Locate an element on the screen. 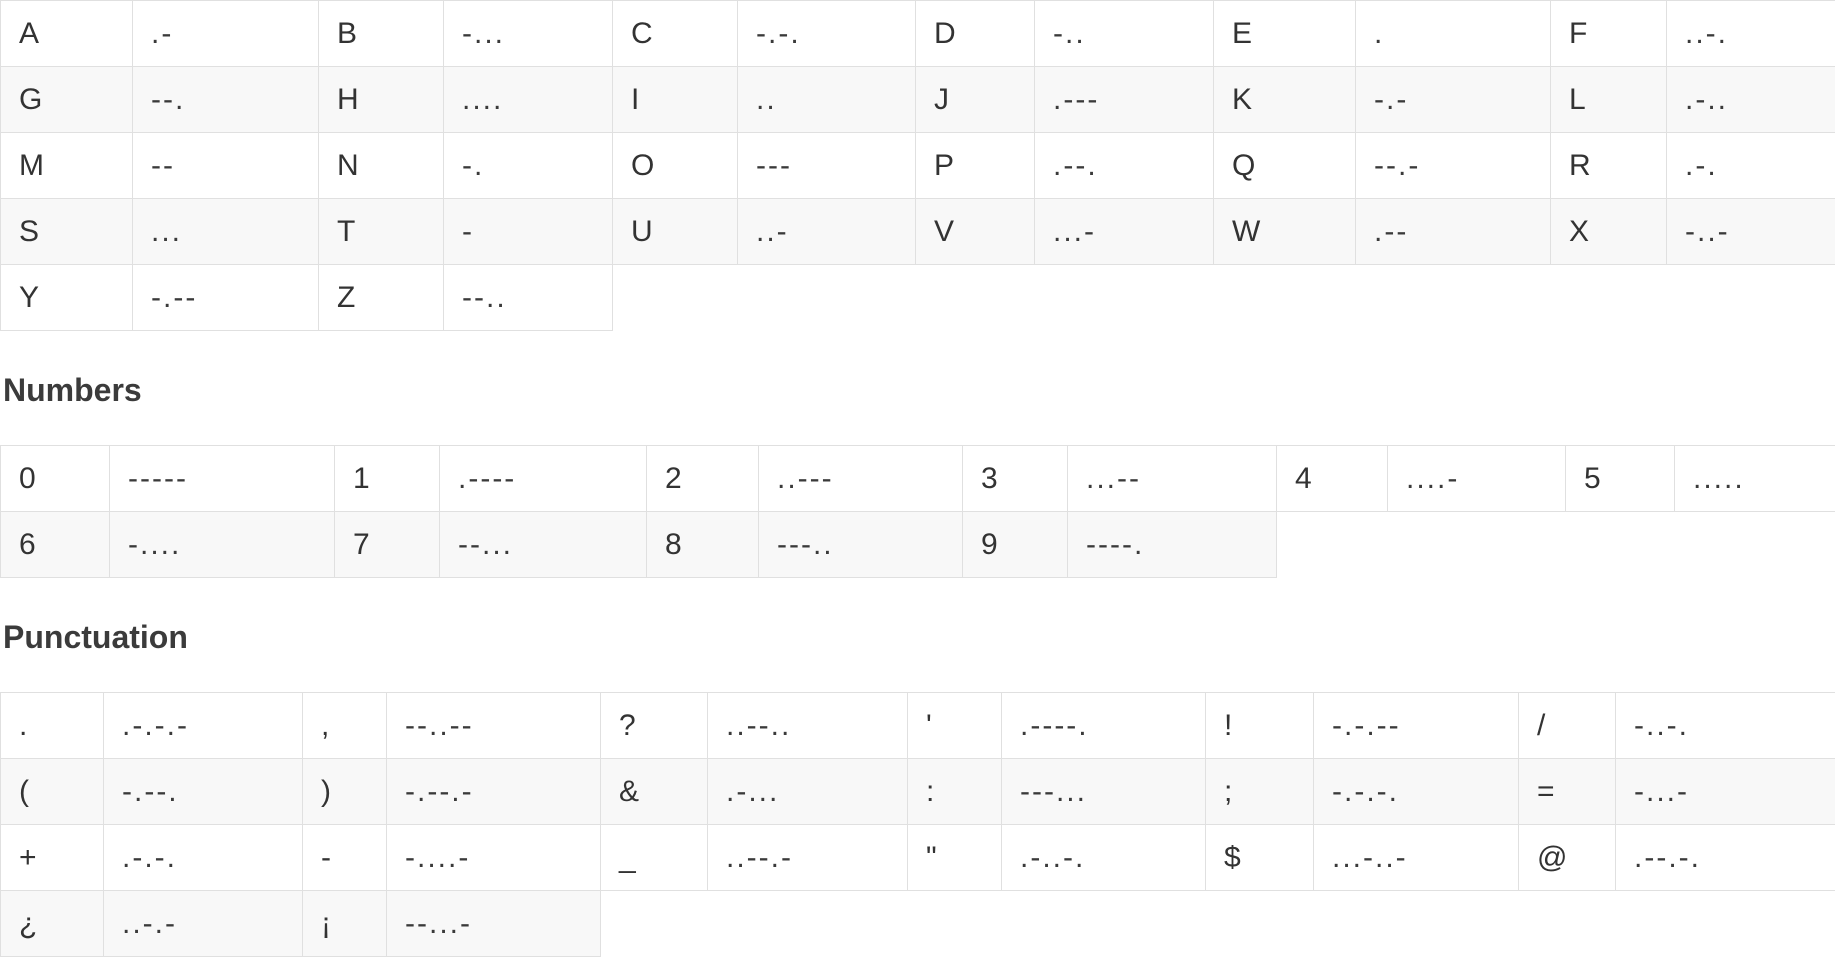  code-cell: -....- is located at coordinates (494, 858).